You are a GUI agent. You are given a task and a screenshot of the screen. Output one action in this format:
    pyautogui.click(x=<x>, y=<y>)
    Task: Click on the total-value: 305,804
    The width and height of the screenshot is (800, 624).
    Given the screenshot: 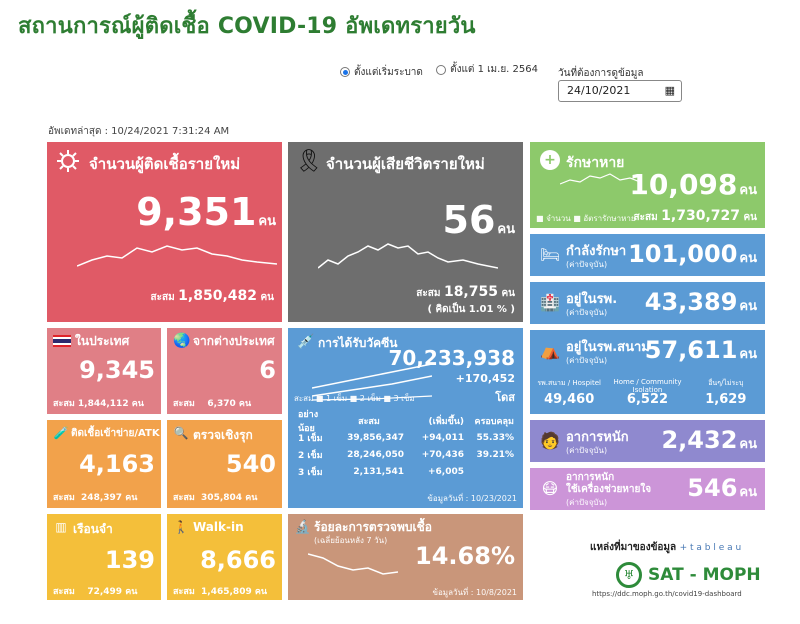 What is the action you would take?
    pyautogui.click(x=222, y=498)
    